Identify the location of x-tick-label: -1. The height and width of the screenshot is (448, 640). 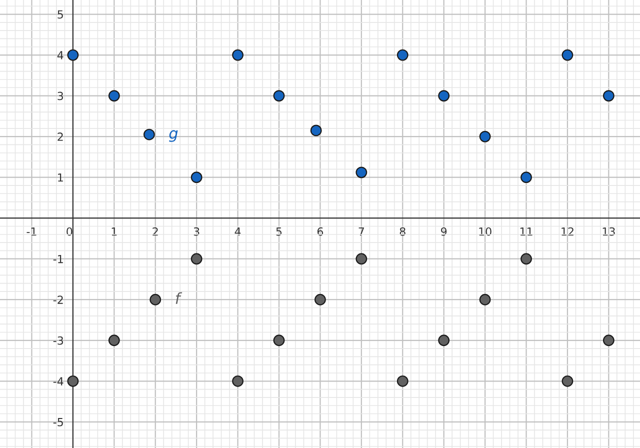
(31, 231).